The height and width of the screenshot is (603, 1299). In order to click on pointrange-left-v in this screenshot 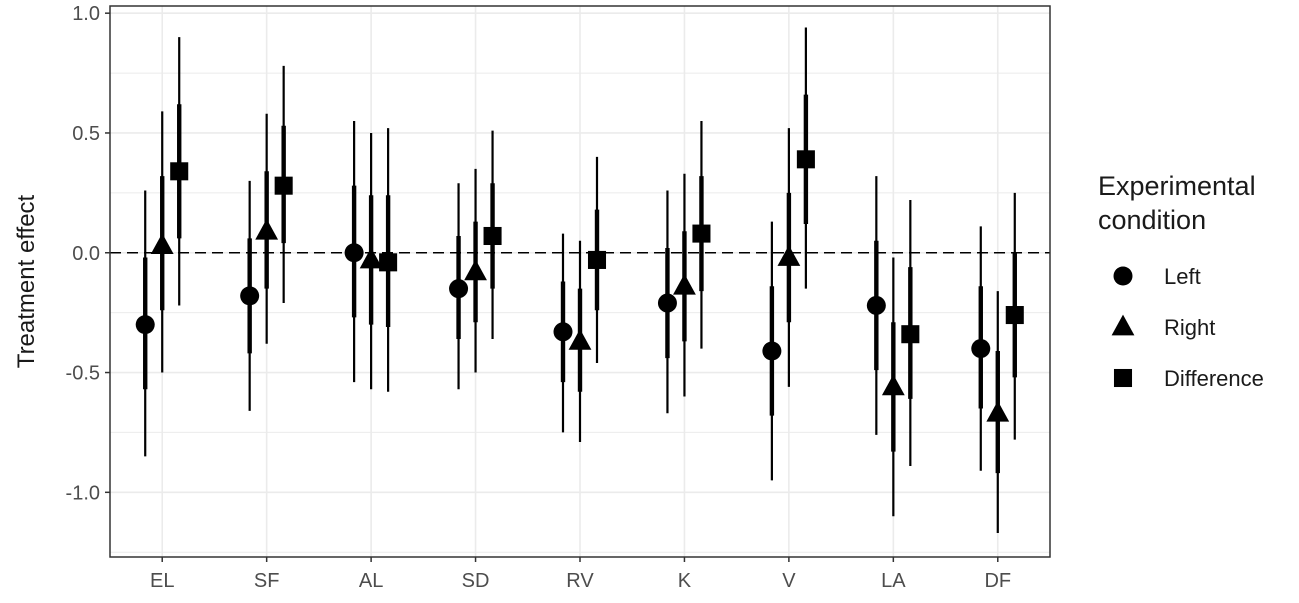, I will do `click(772, 351)`.